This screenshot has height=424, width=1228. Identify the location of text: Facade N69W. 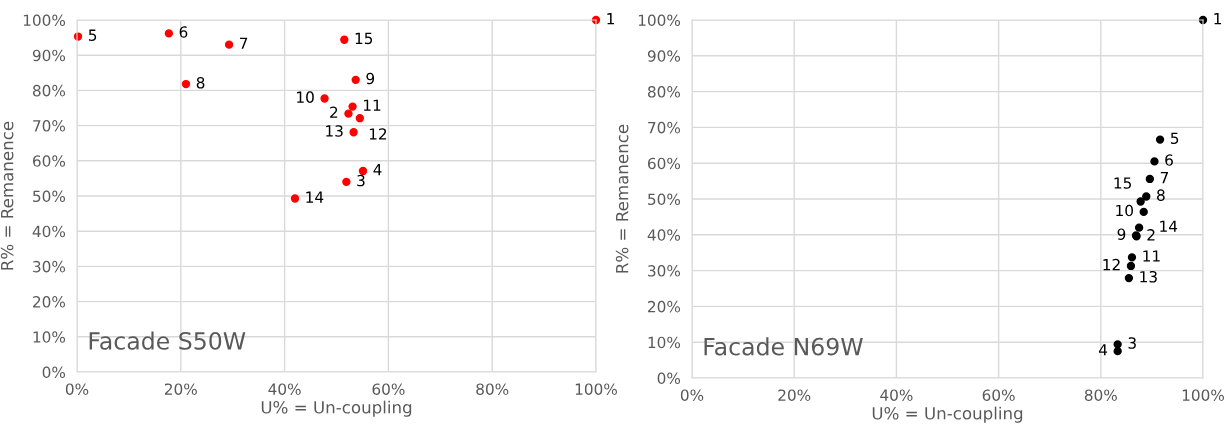
(783, 346).